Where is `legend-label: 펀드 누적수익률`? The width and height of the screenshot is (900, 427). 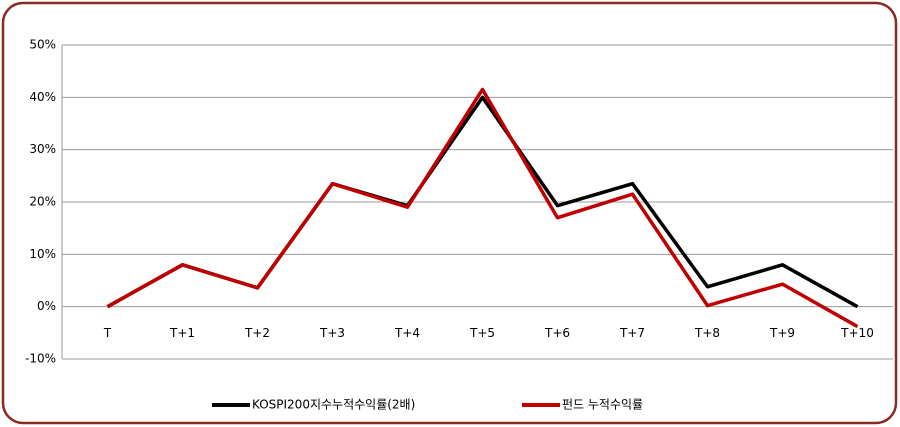 legend-label: 펀드 누적수익률 is located at coordinates (602, 405).